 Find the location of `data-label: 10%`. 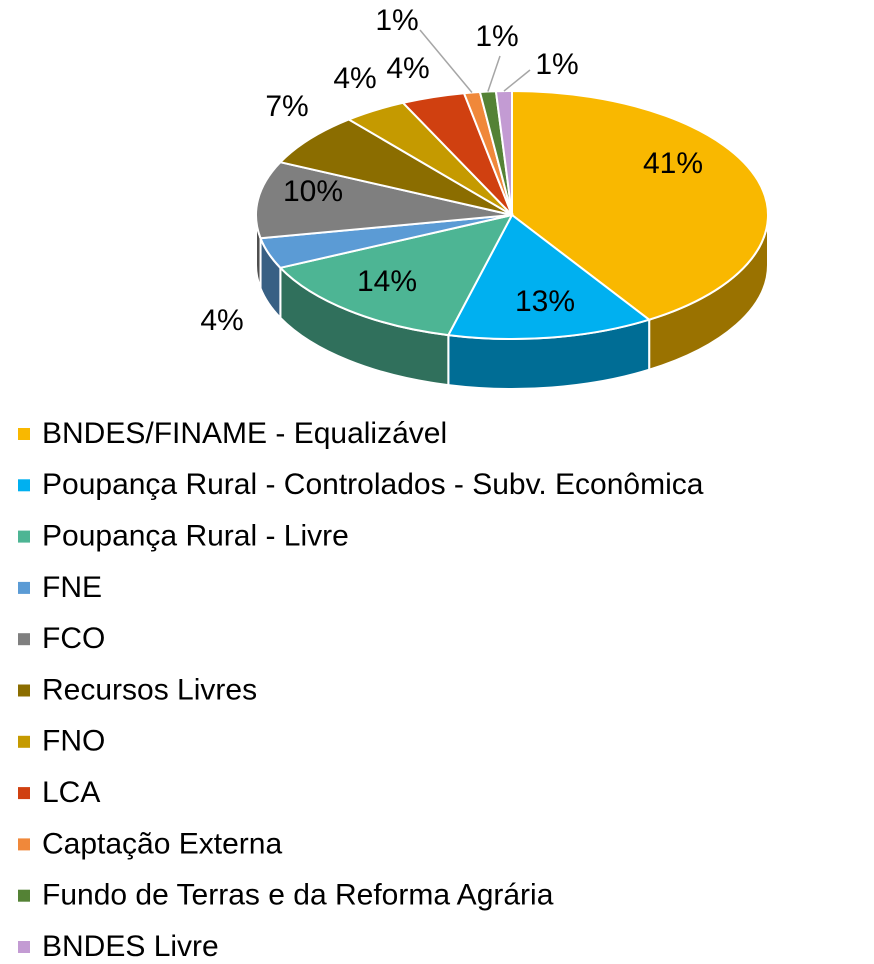

data-label: 10% is located at coordinates (313, 191).